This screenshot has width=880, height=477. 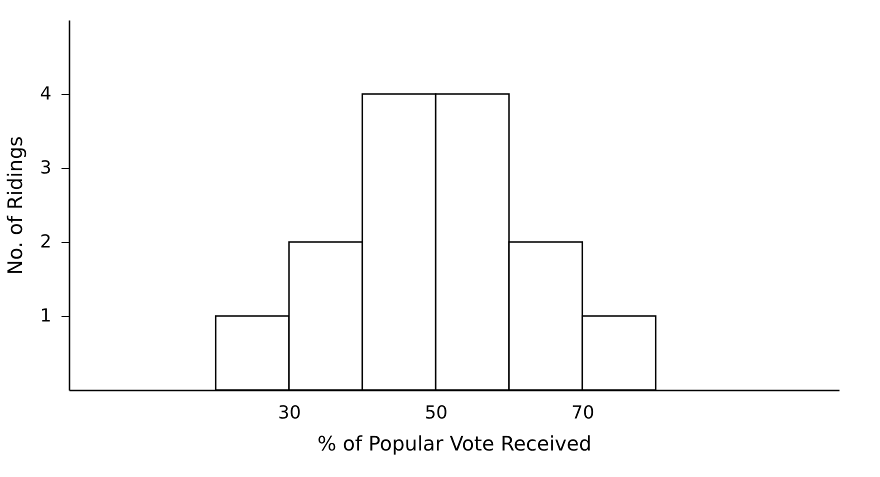 I want to click on x-axis-title: % of Popular Vote Received, so click(x=454, y=444).